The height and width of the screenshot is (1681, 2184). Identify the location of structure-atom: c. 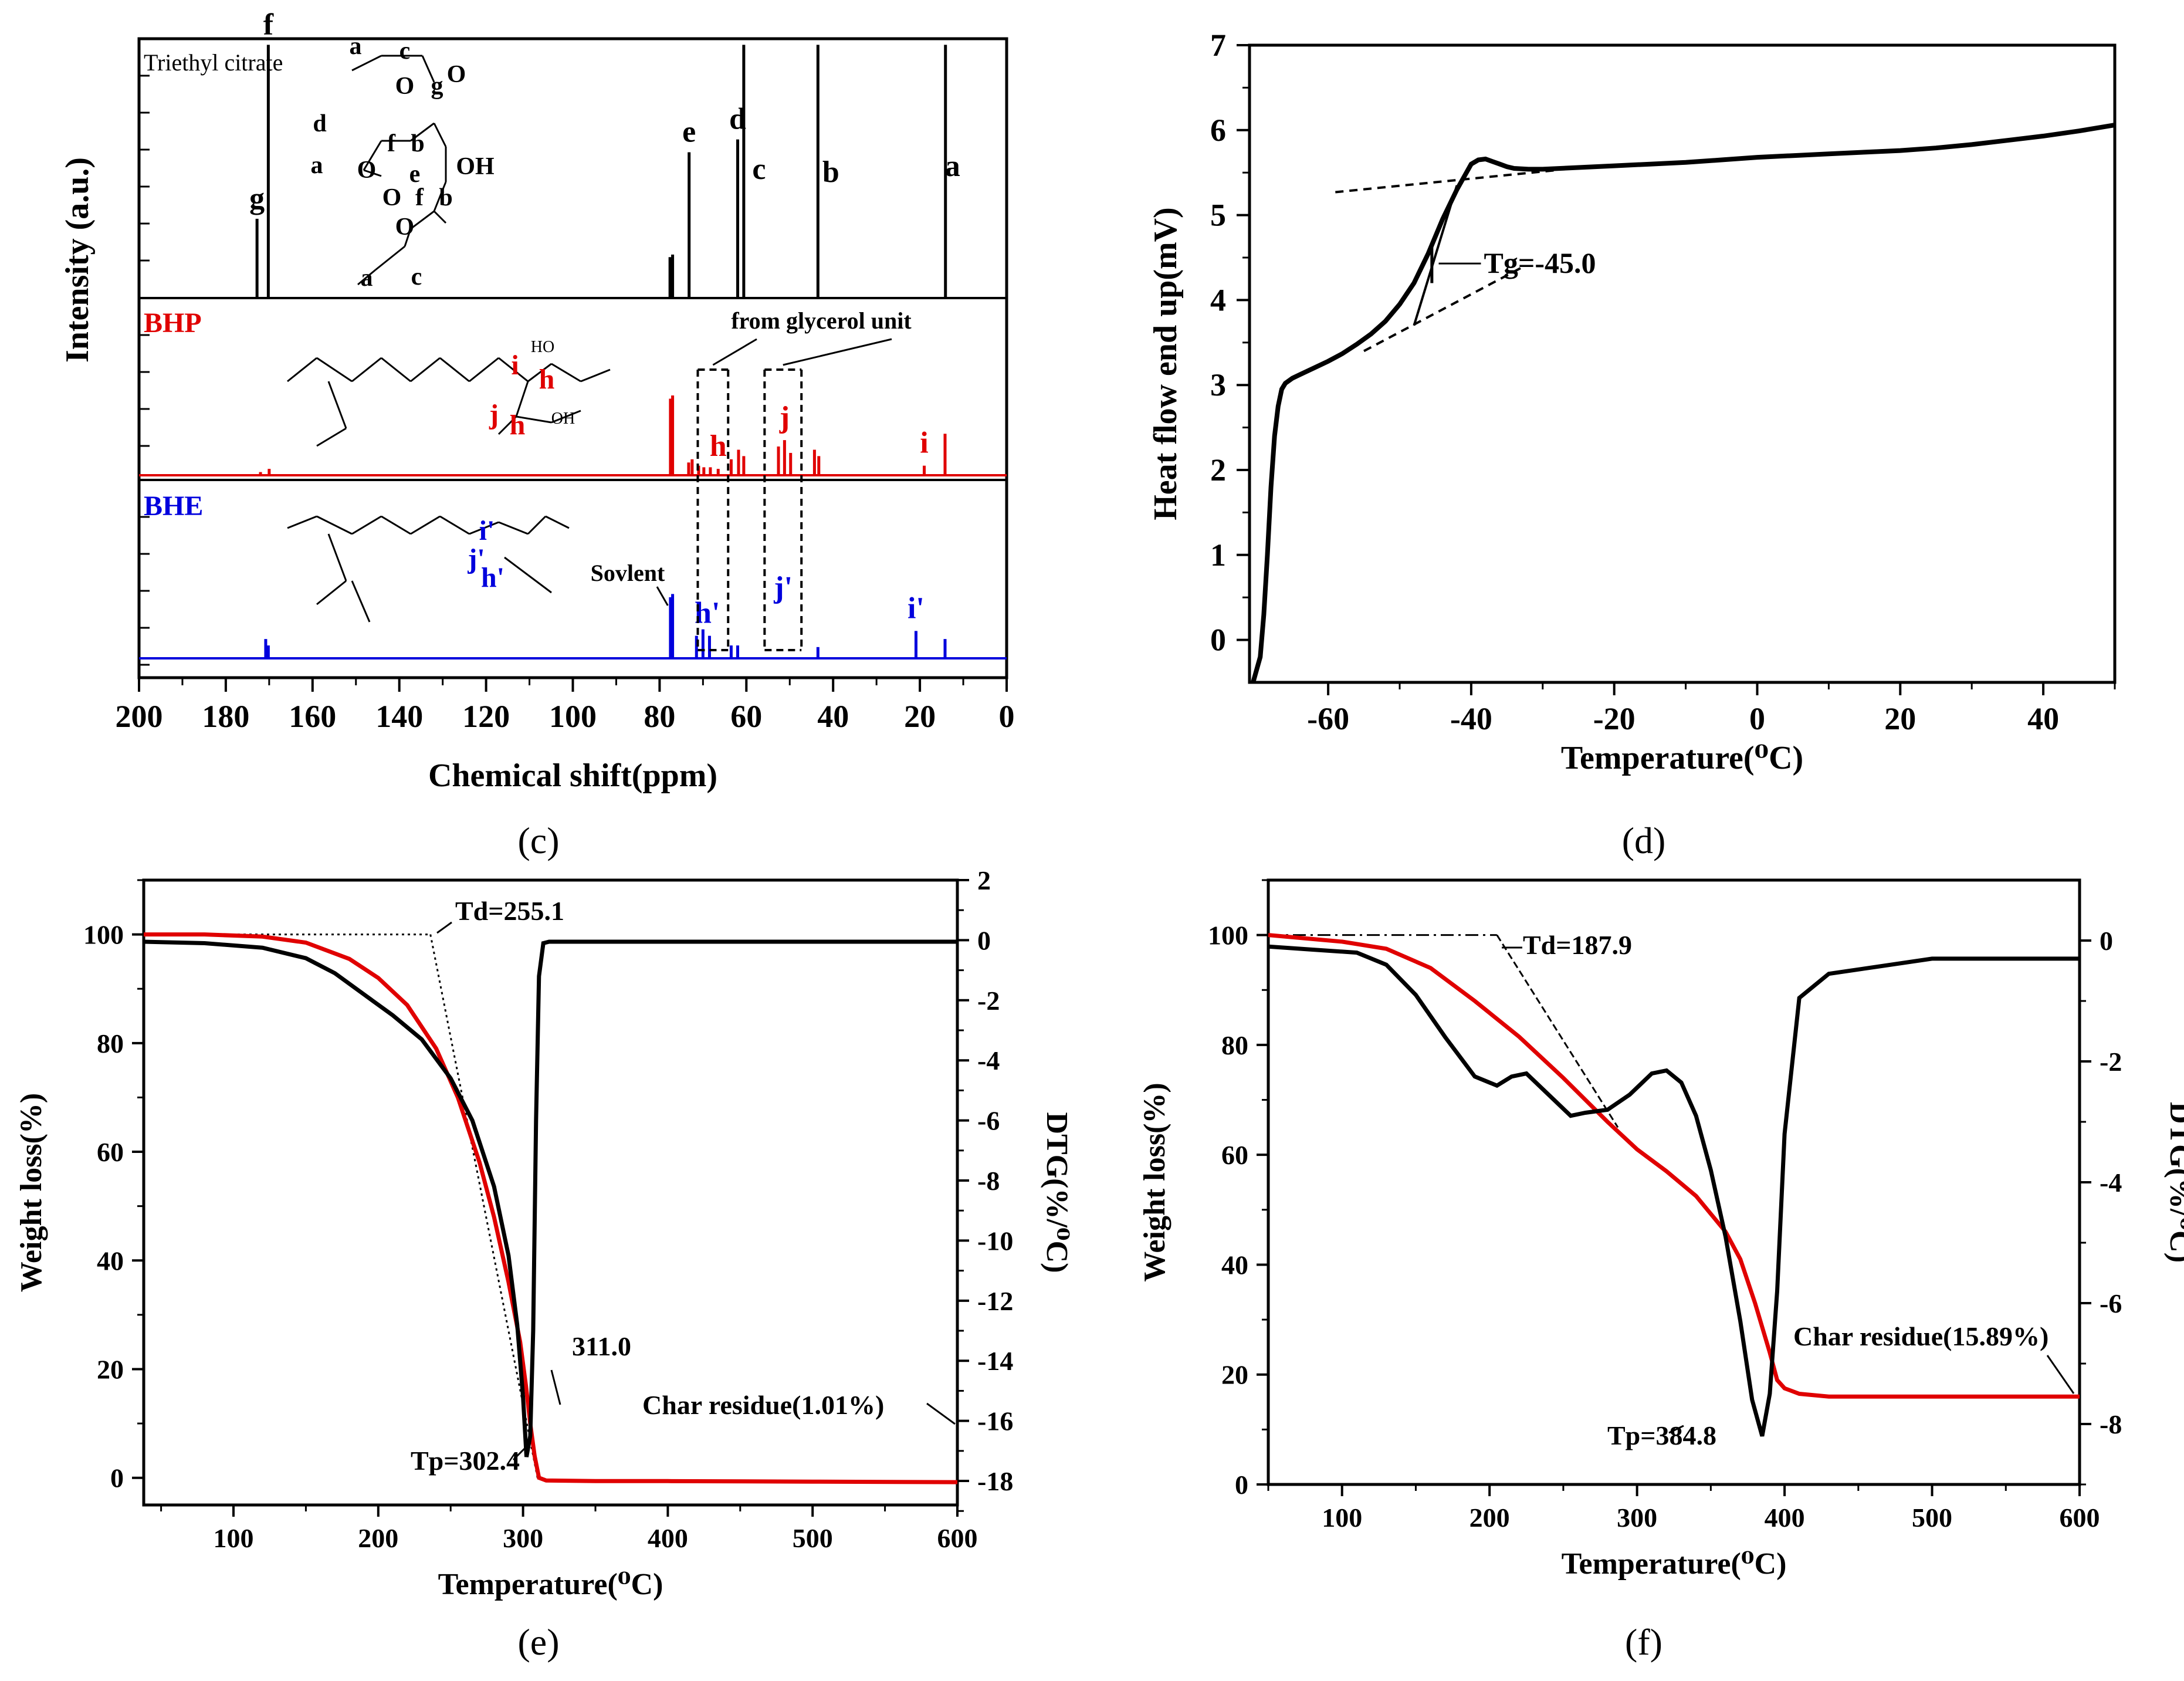
(416, 276).